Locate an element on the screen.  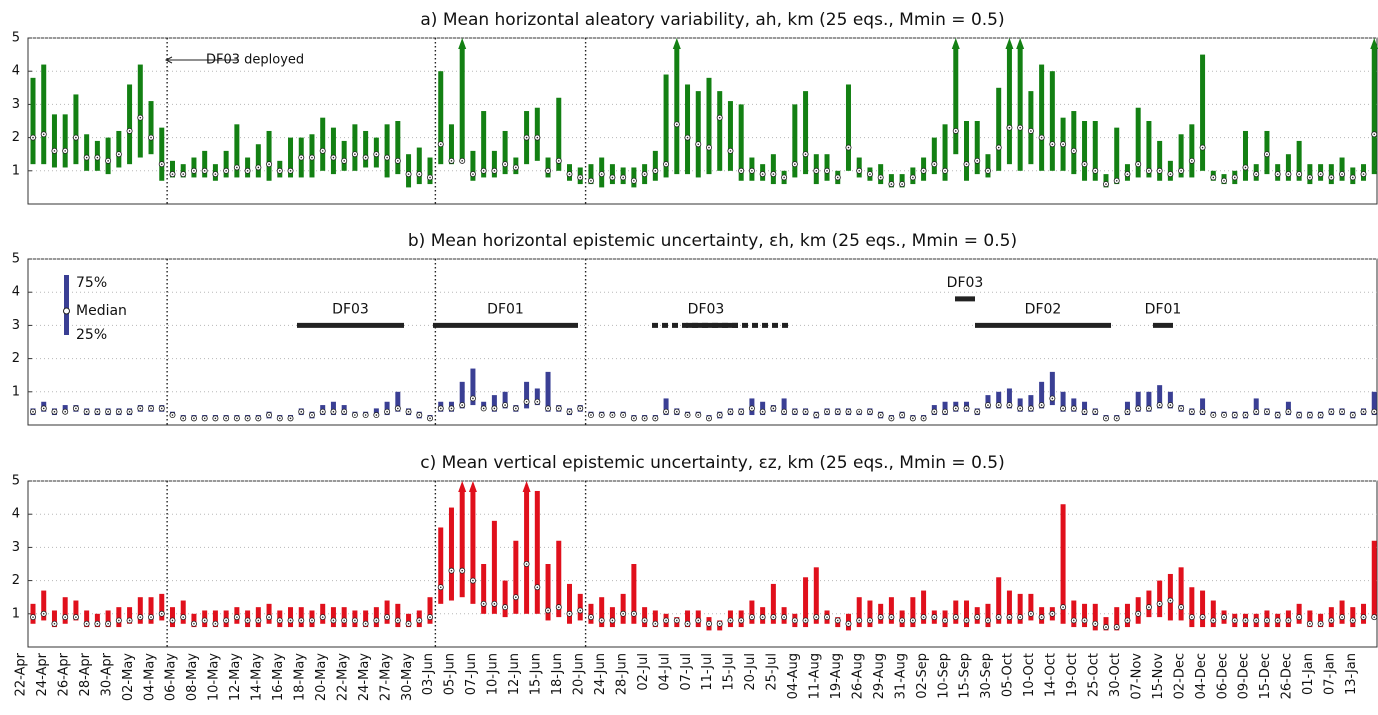
x-tick-label: 13-Jan is located at coordinates (1351, 674).